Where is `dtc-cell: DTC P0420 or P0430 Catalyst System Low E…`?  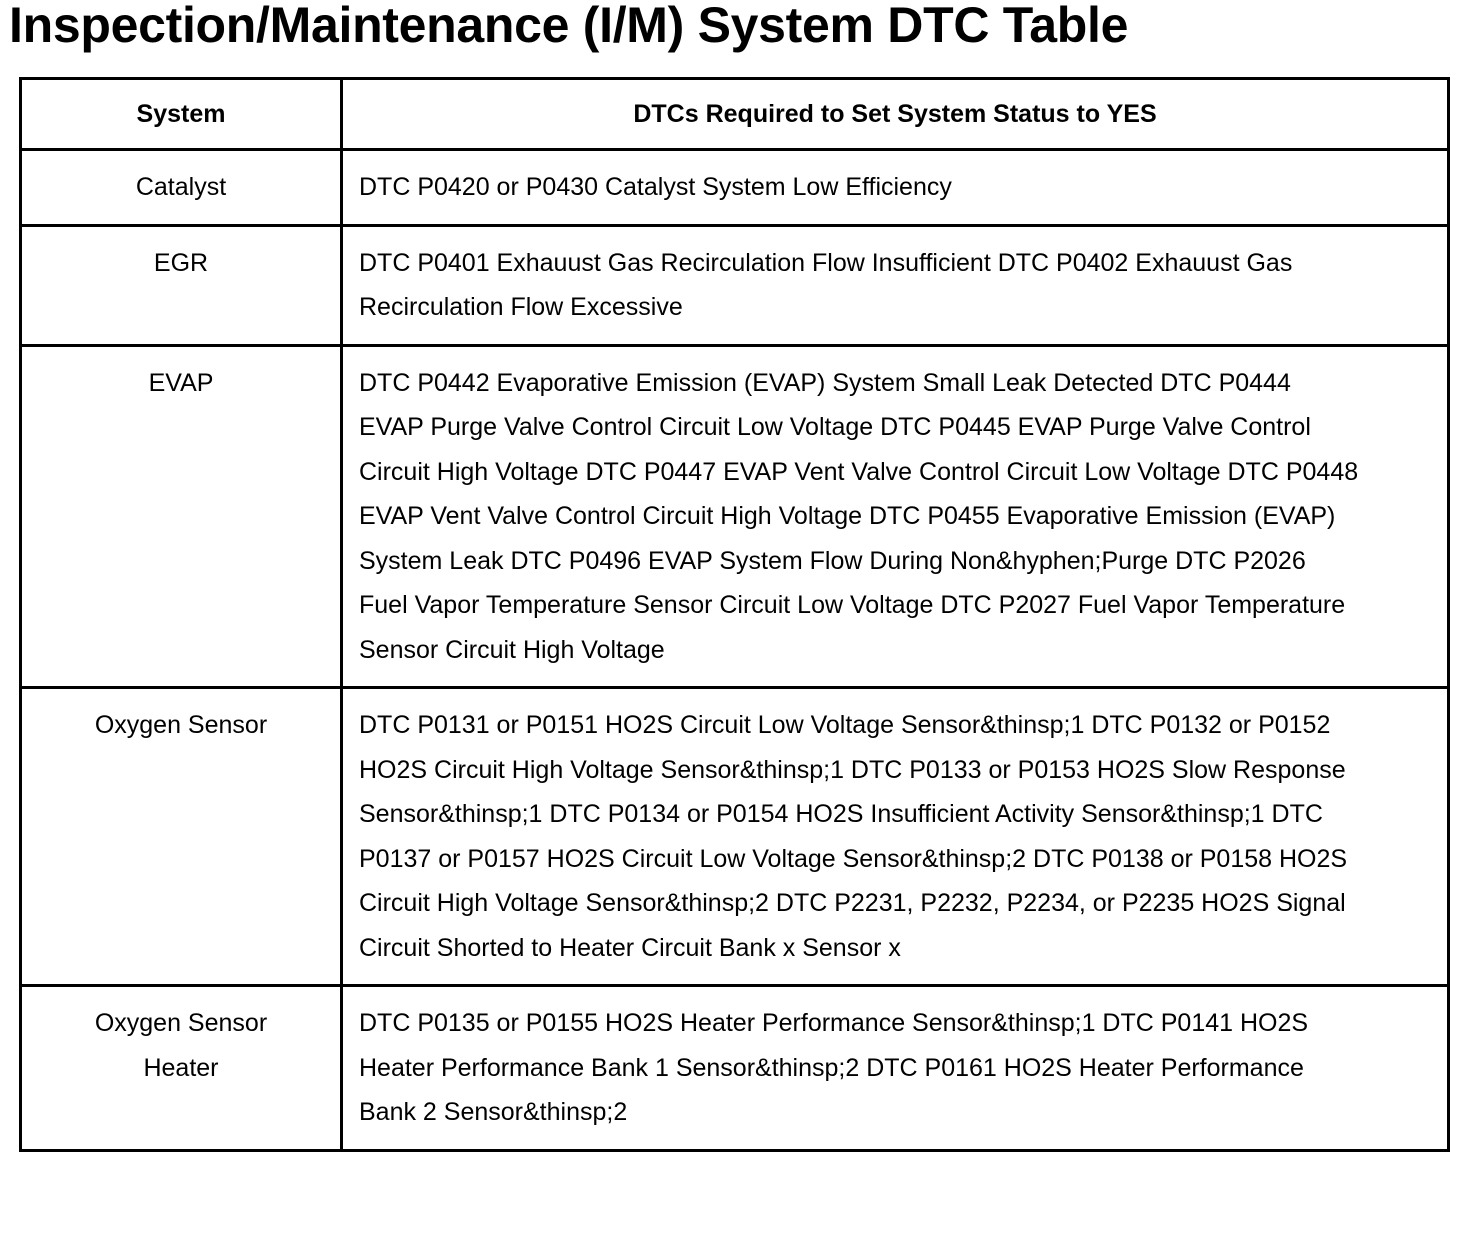 dtc-cell: DTC P0420 or P0430 Catalyst System Low E… is located at coordinates (895, 187).